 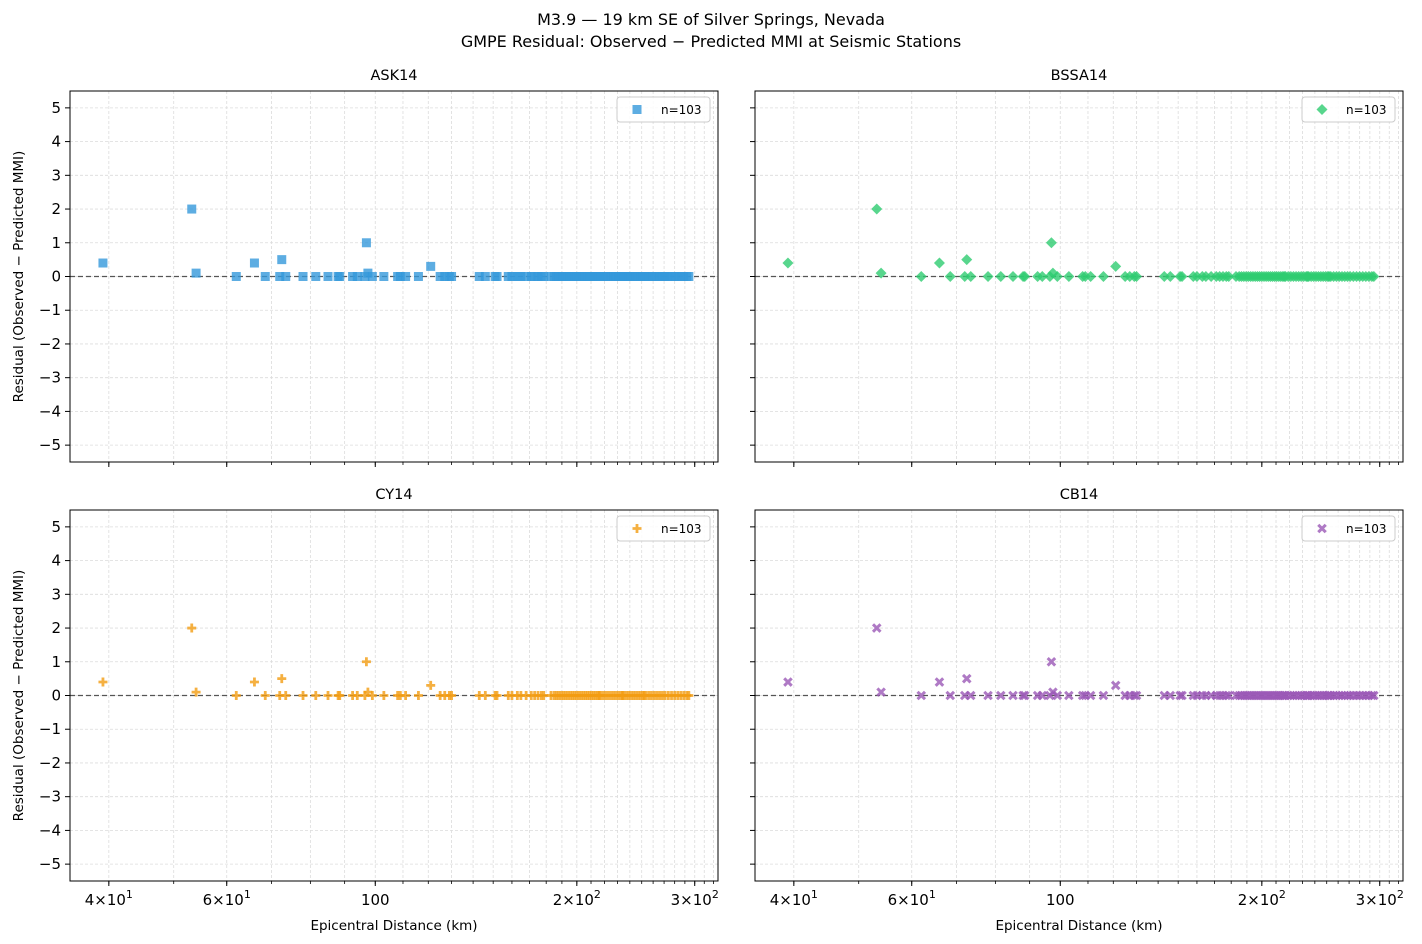 I want to click on x-tick-label: 6×10¹, so click(x=227, y=898).